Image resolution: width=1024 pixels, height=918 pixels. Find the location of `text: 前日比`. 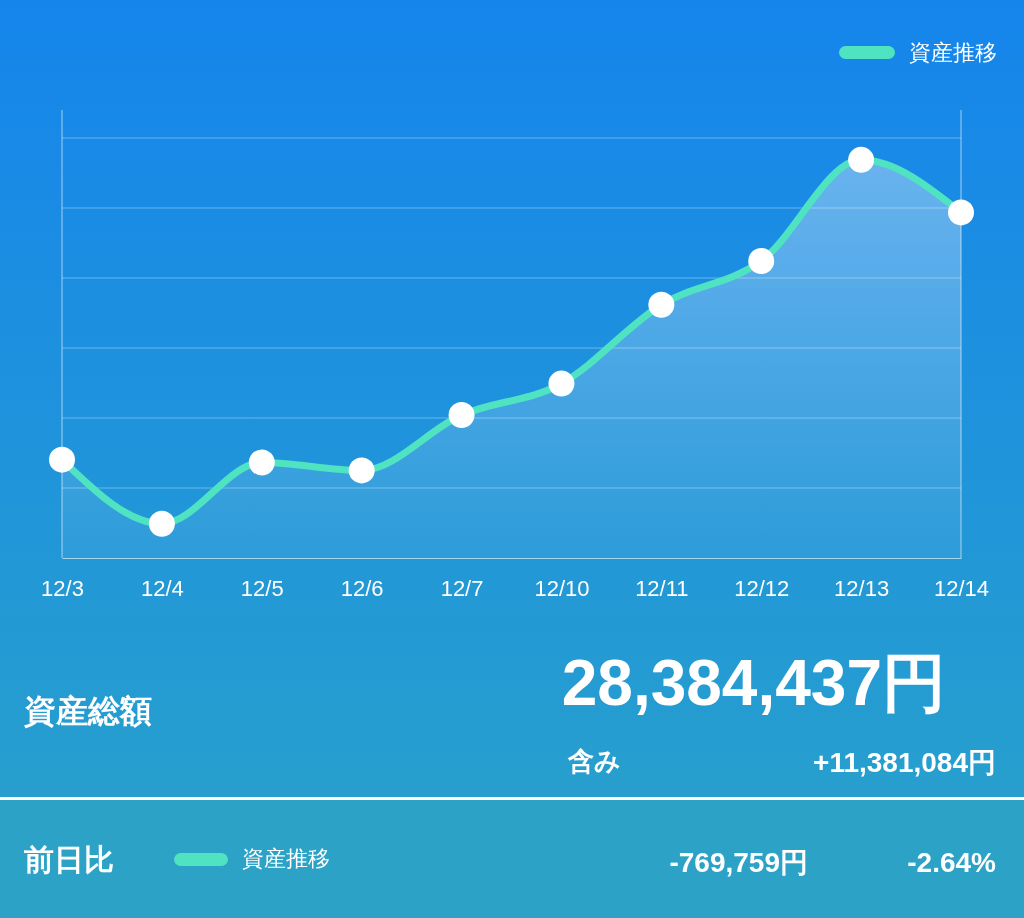

text: 前日比 is located at coordinates (69, 859).